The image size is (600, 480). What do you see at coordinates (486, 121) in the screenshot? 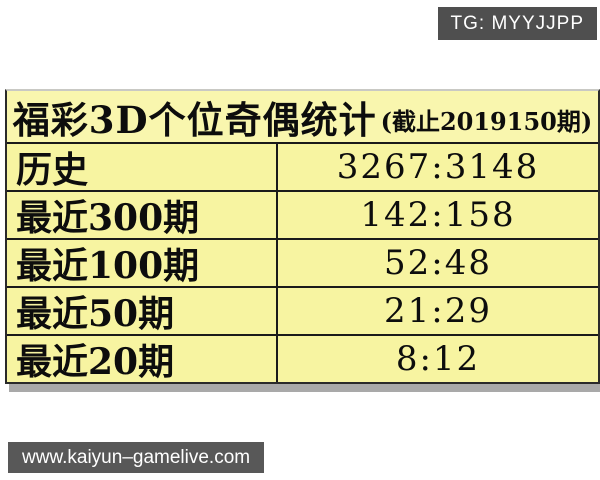
I see `table-title-cutoff: (截止2019150期)` at bounding box center [486, 121].